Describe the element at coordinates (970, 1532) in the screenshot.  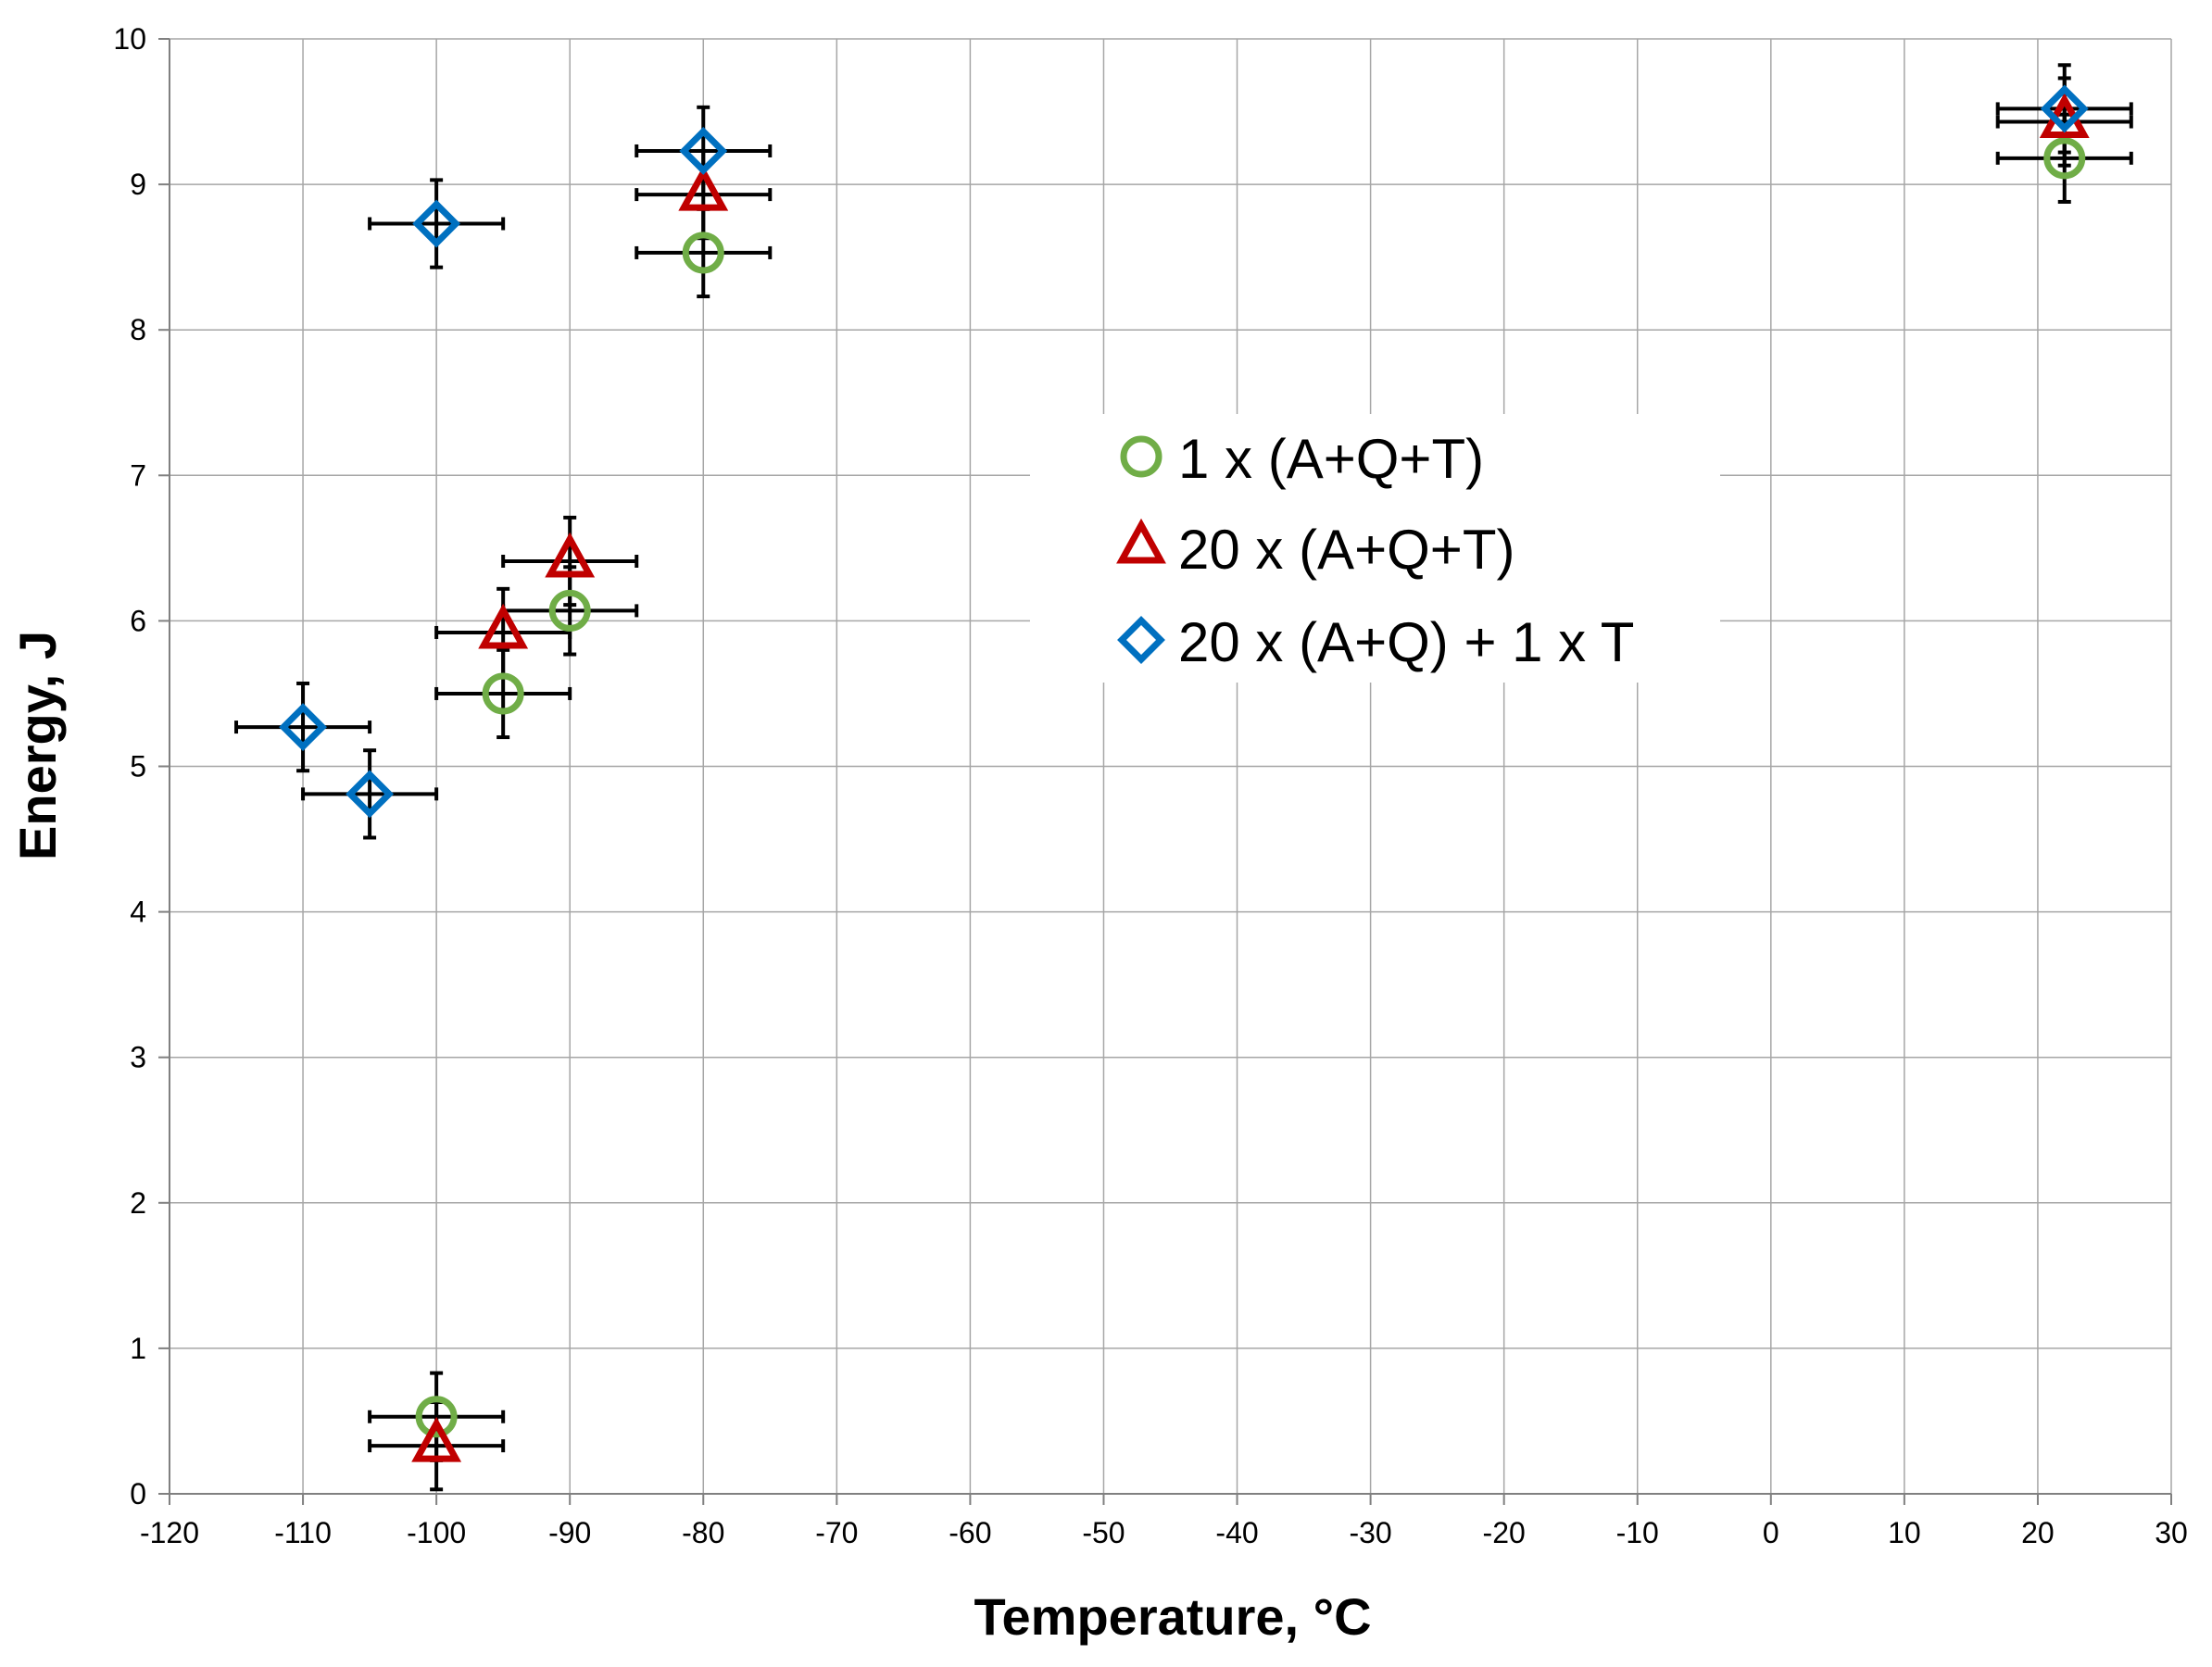
I see `x-tick-label: -60` at that location.